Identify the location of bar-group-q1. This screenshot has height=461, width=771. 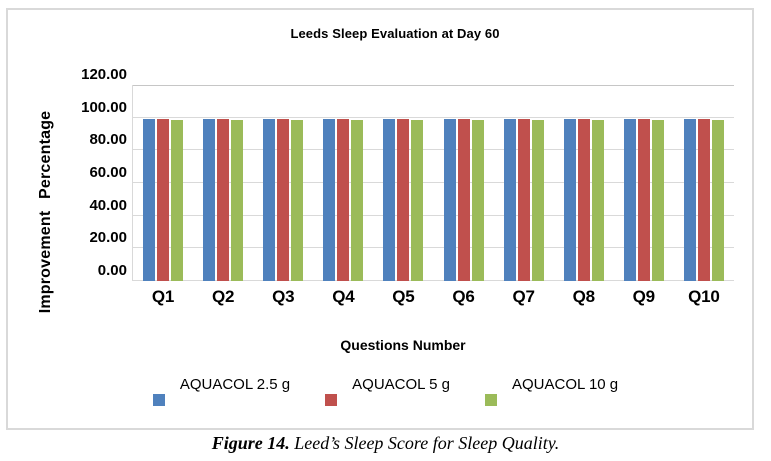
(163, 183).